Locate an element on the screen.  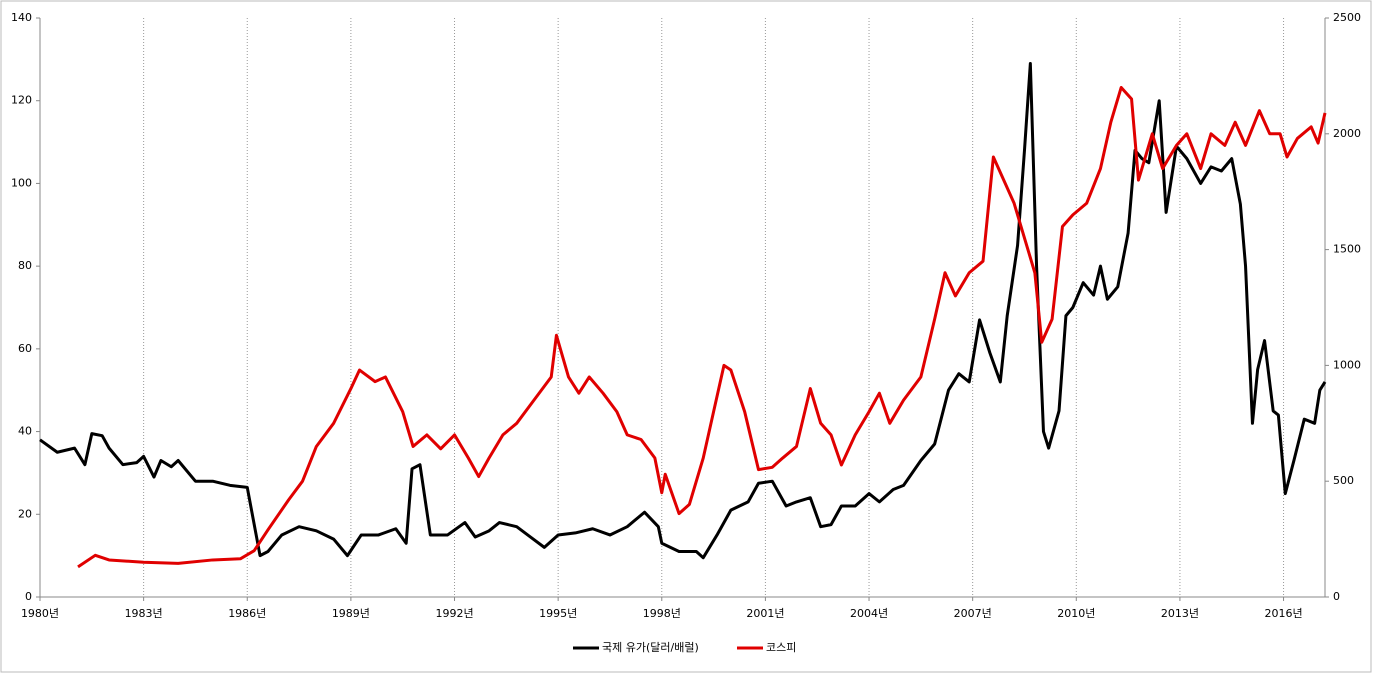
legend-item: 국제 유가(달러/배럴) is located at coordinates (636, 647).